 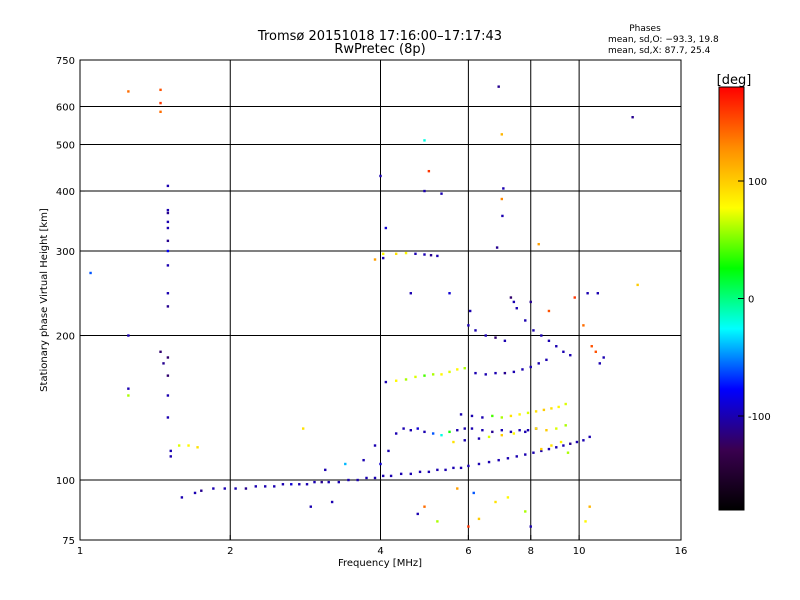 What do you see at coordinates (659, 51) in the screenshot?
I see `phases-x-stats: mean, sd,X: 87.7, 25.4` at bounding box center [659, 51].